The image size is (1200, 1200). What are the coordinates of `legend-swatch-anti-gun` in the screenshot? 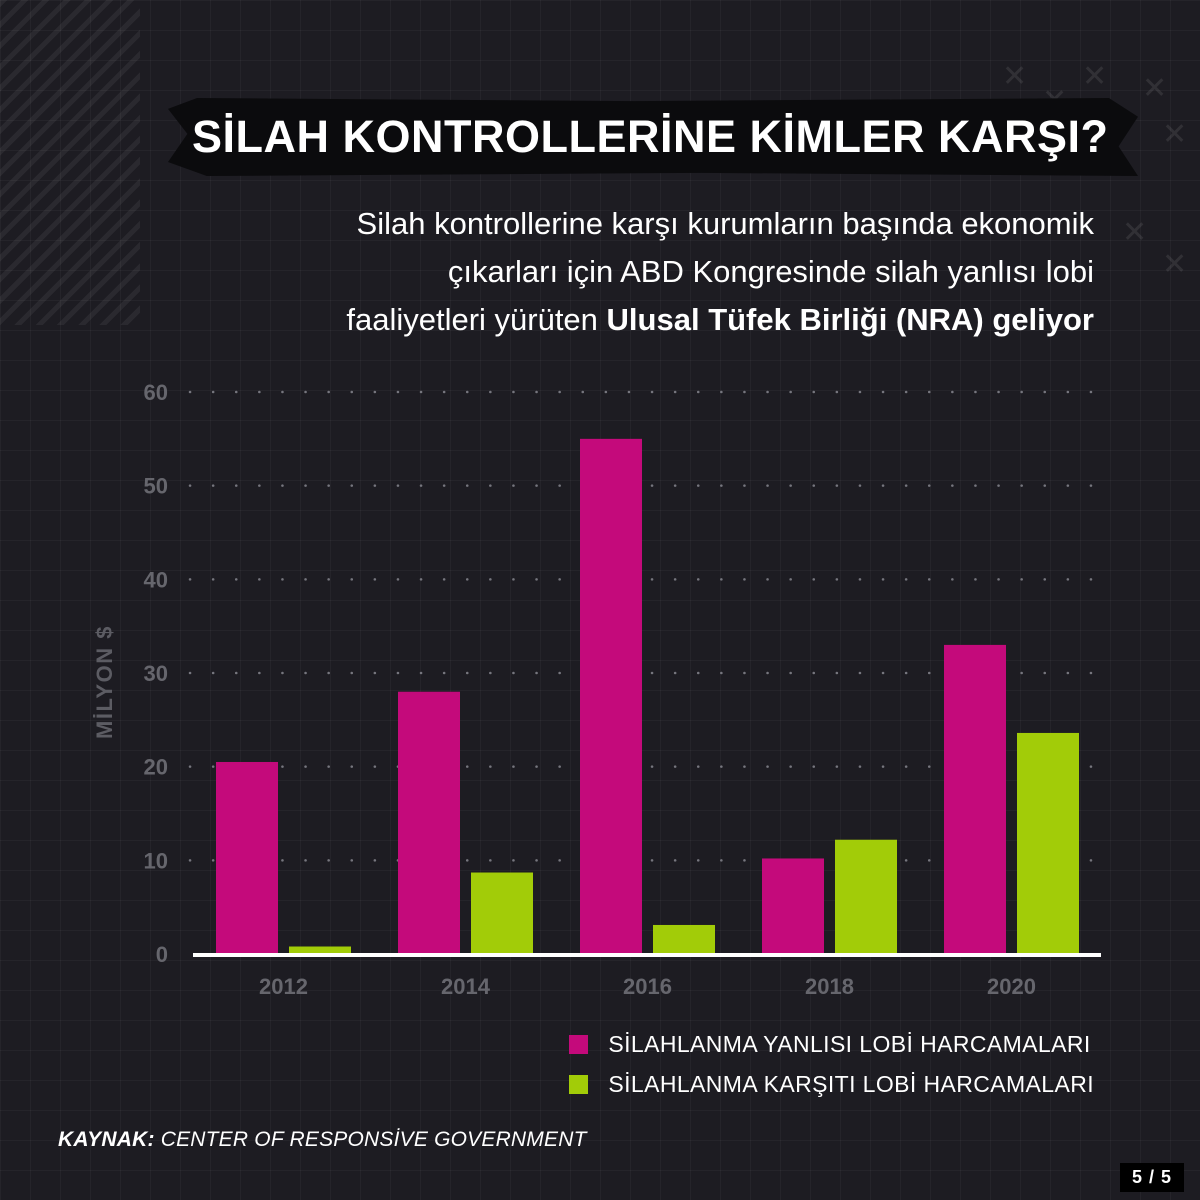 It's located at (579, 1084).